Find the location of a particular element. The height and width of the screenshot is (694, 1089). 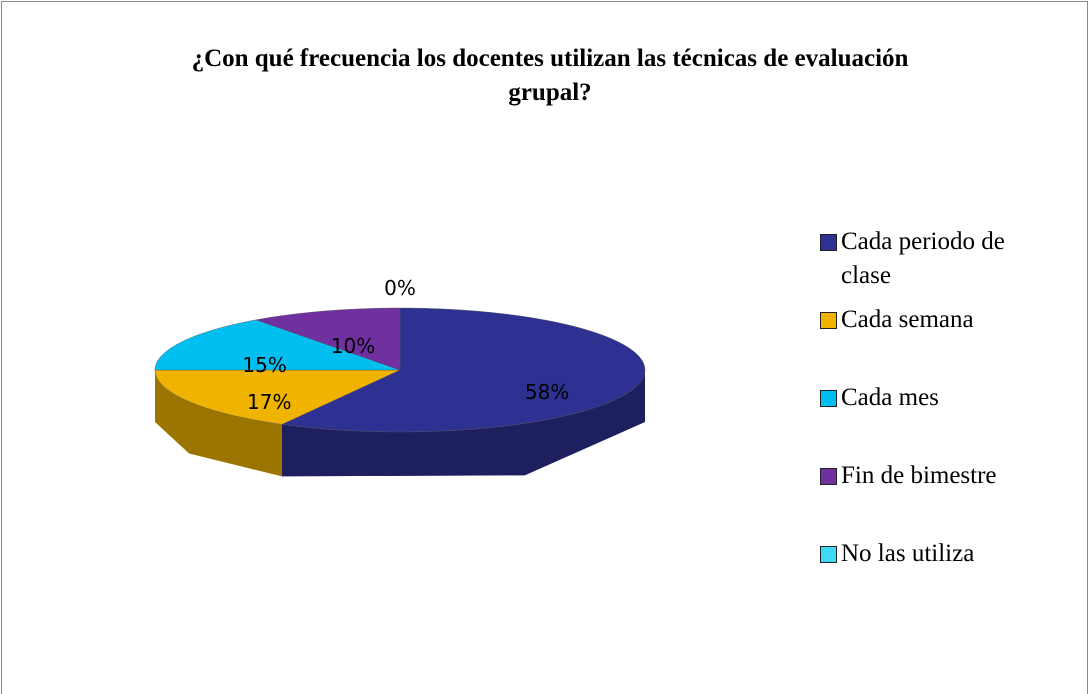

legend-label: Cada mes is located at coordinates (890, 397).